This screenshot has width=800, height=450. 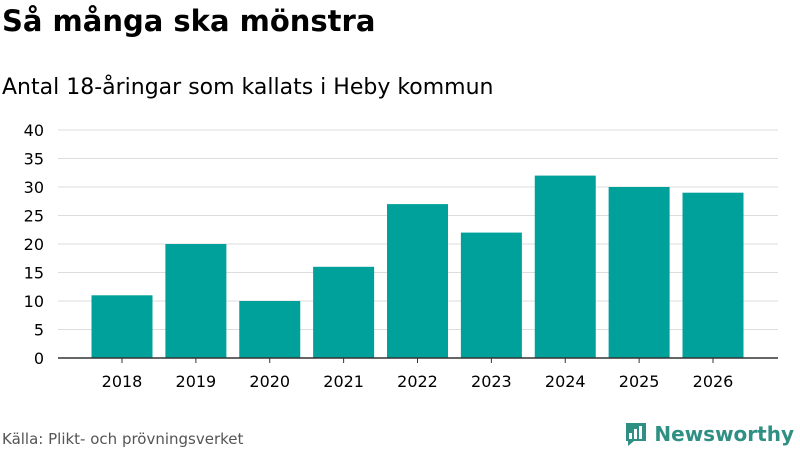 I want to click on y-tick-label: 25, so click(x=34, y=216).